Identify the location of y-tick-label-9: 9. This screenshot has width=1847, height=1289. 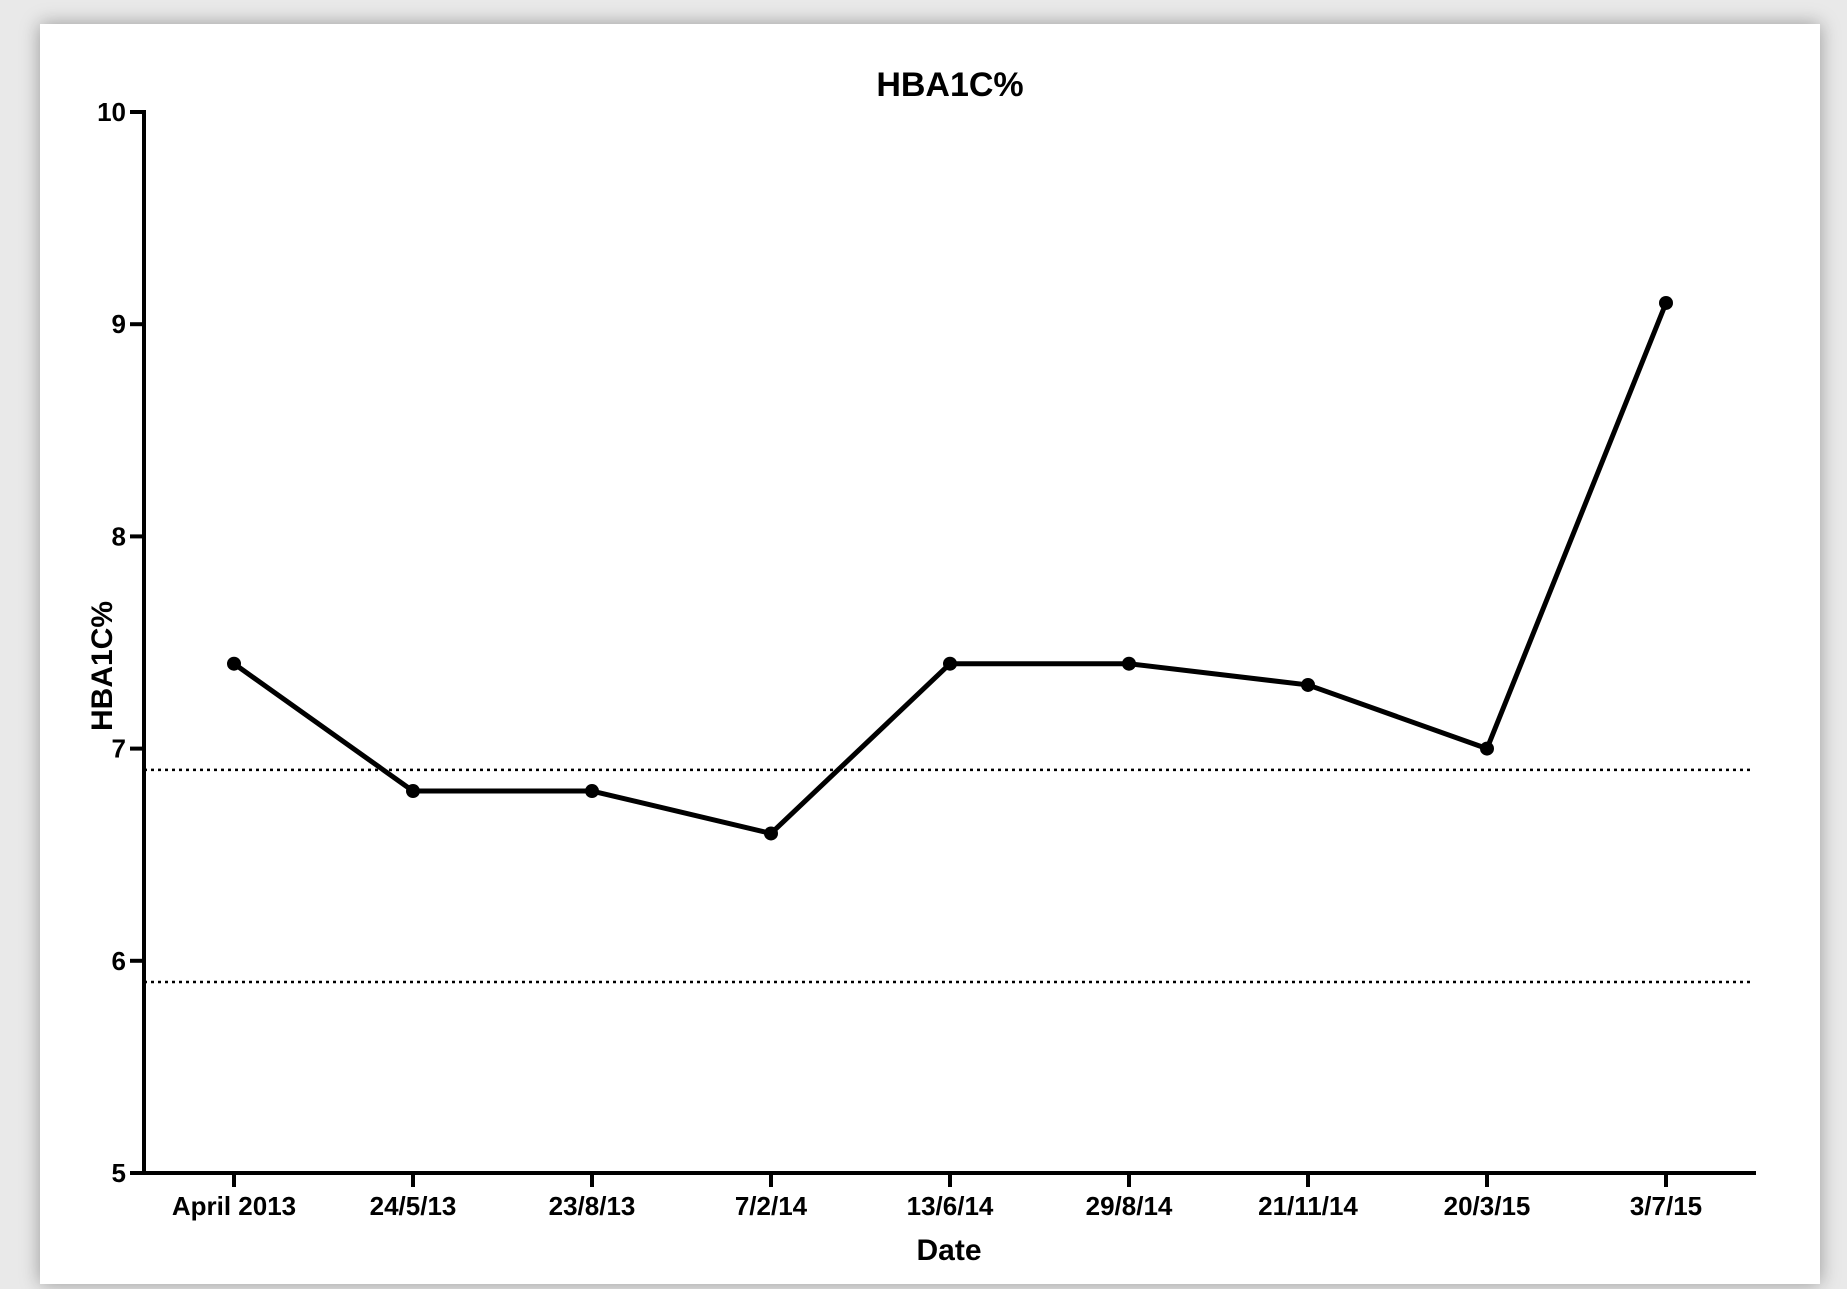
(119, 324).